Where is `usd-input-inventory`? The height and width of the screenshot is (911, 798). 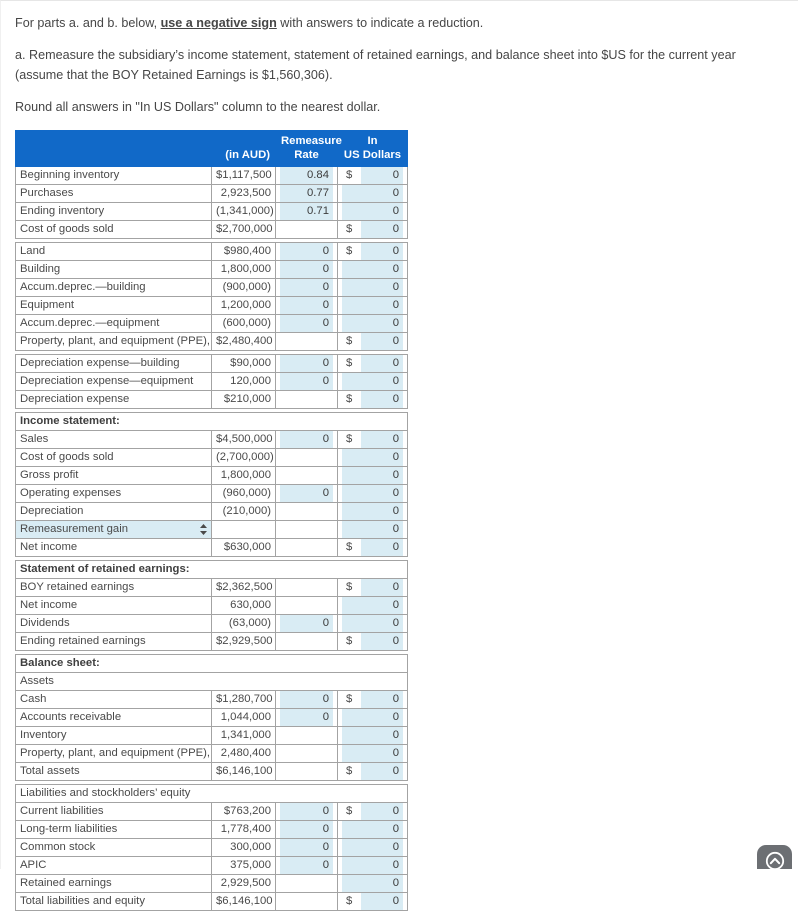 usd-input-inventory is located at coordinates (372, 735).